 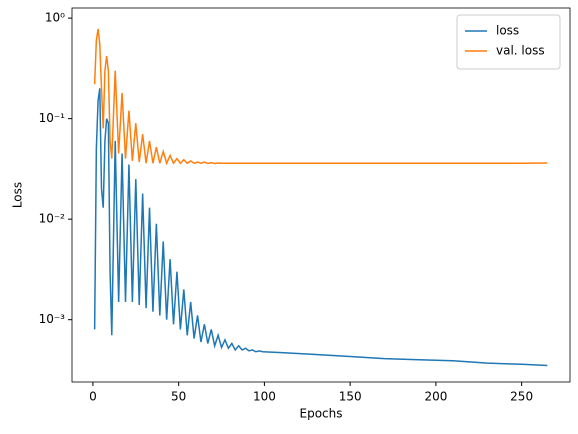 What do you see at coordinates (55, 18) in the screenshot?
I see `y-tick-label: 10⁰` at bounding box center [55, 18].